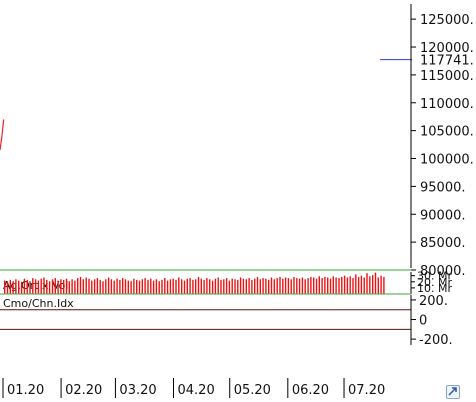 The image size is (476, 402). Describe the element at coordinates (38, 303) in the screenshot. I see `oscillator-panel-title: Cmo/Chn.Idx` at that location.